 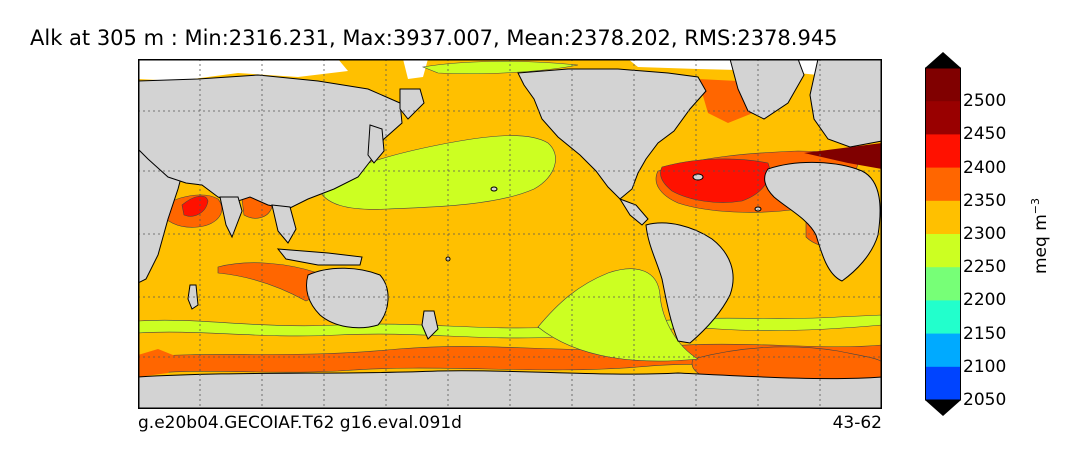 What do you see at coordinates (985, 400) in the screenshot?
I see `colorbar-tick-label: 2050` at bounding box center [985, 400].